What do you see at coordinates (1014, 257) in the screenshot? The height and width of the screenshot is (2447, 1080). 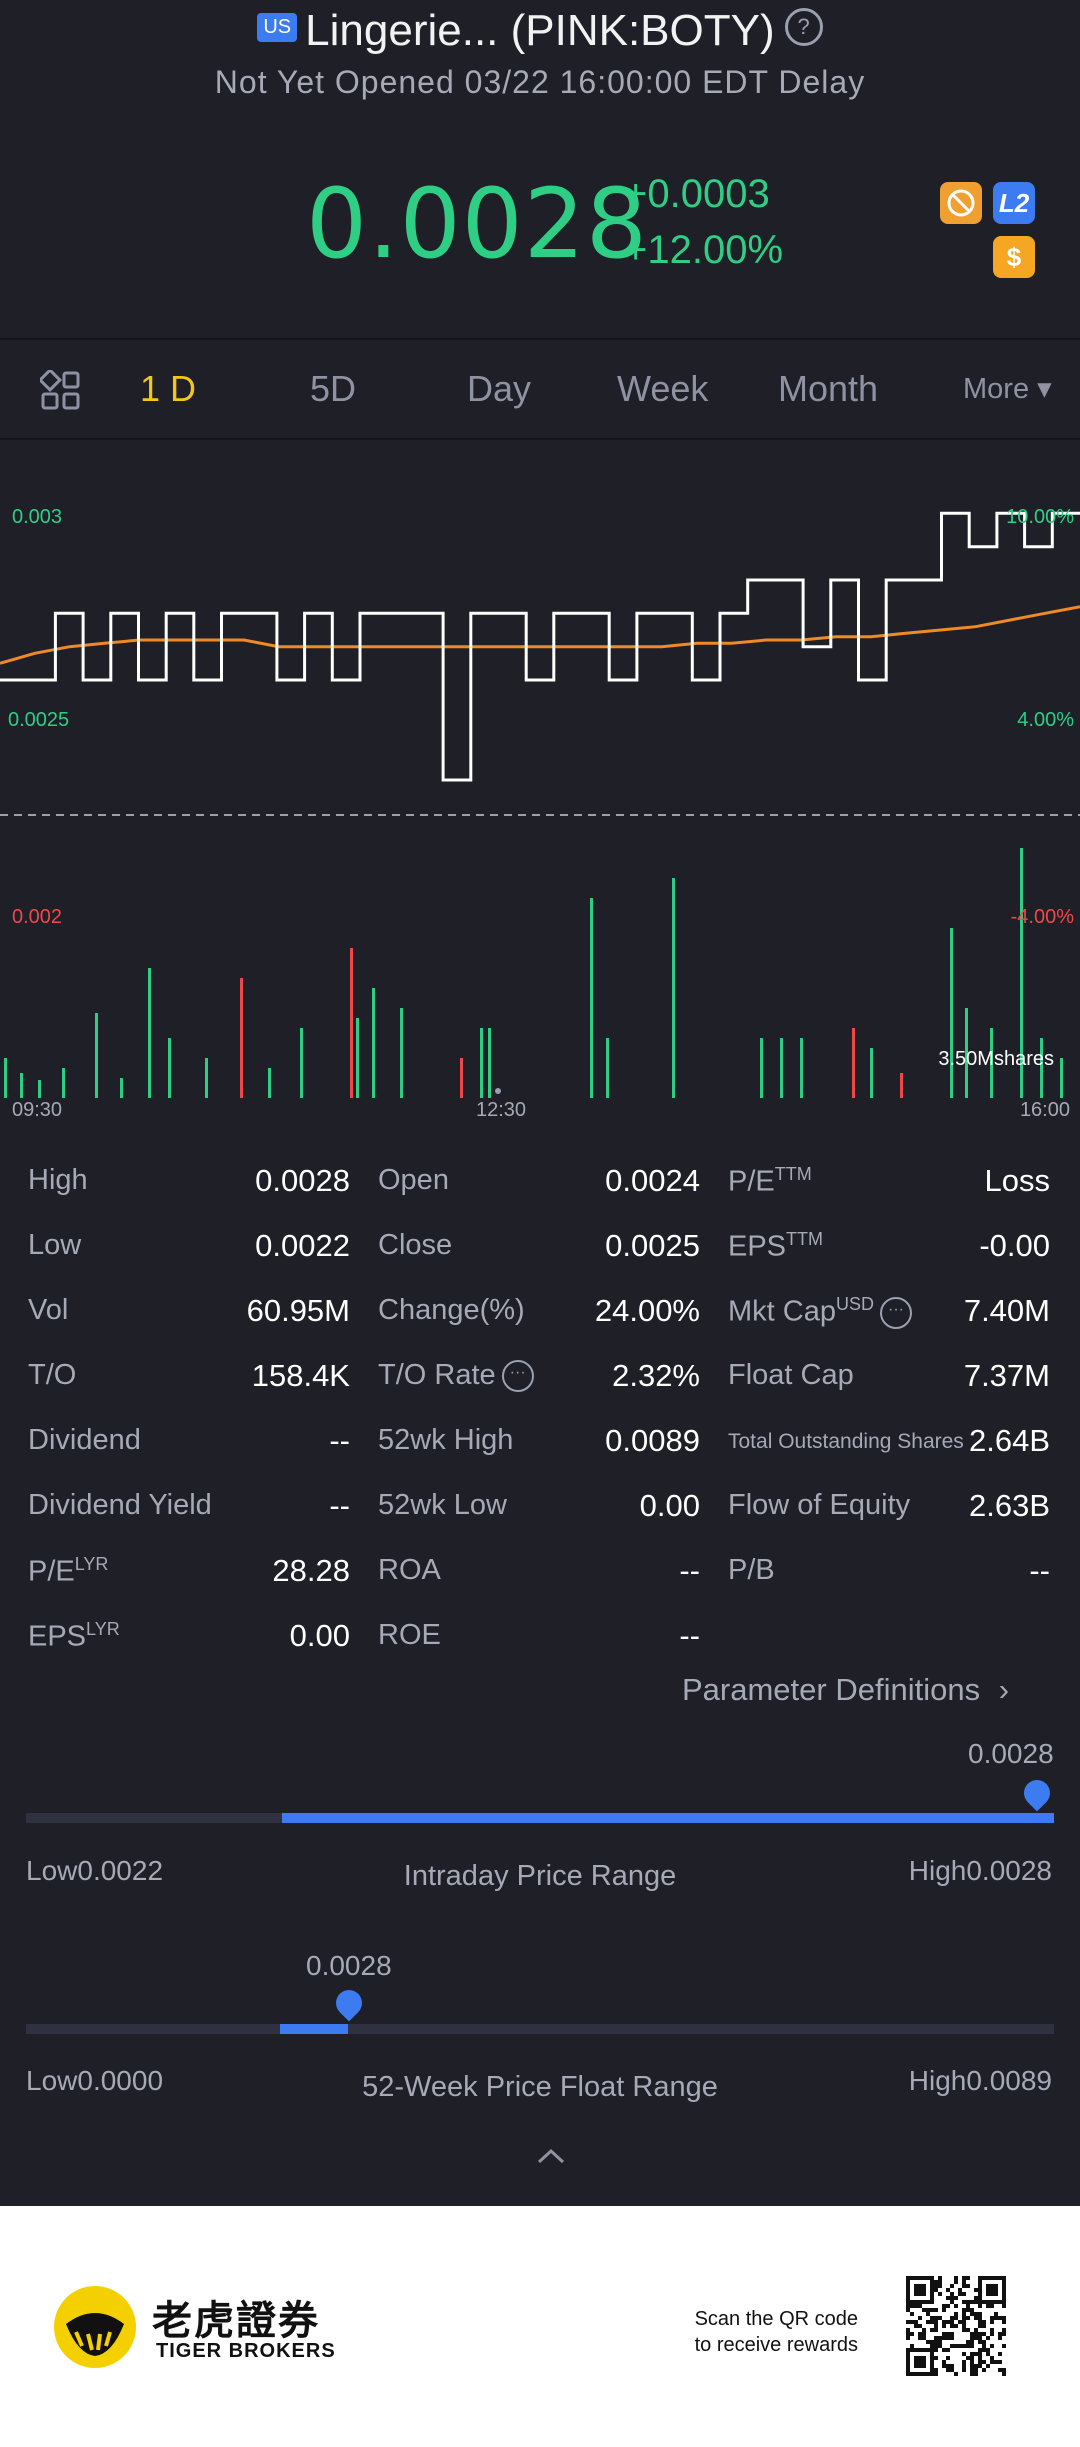 I see `dollar-icon: $` at bounding box center [1014, 257].